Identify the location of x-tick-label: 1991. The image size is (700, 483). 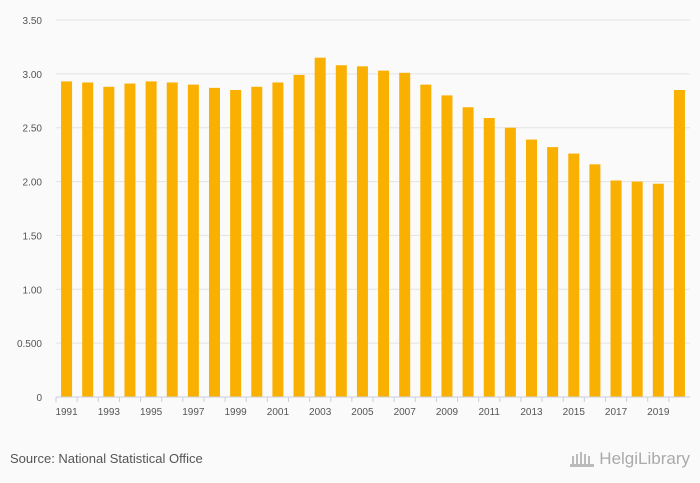
(66, 412).